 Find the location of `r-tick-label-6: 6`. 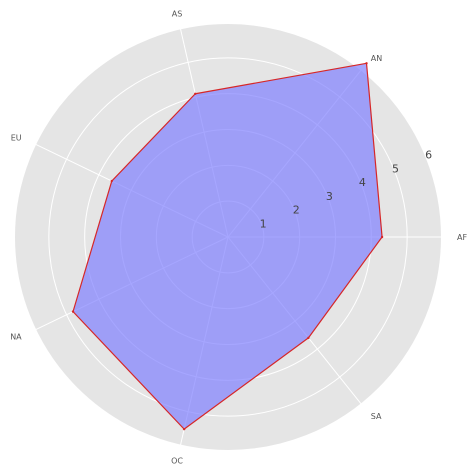

r-tick-label-6: 6 is located at coordinates (428, 155).